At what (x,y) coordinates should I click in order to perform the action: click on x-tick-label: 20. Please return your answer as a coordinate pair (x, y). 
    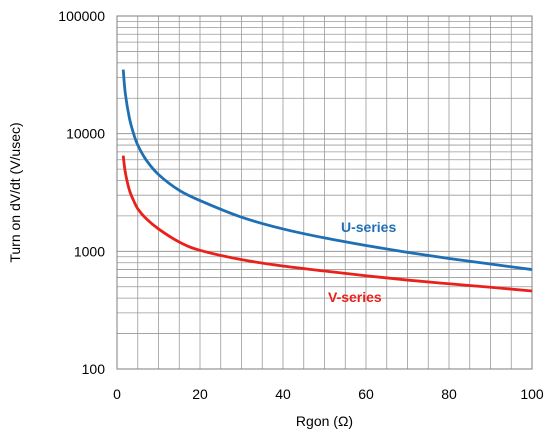
    Looking at the image, I should click on (200, 394).